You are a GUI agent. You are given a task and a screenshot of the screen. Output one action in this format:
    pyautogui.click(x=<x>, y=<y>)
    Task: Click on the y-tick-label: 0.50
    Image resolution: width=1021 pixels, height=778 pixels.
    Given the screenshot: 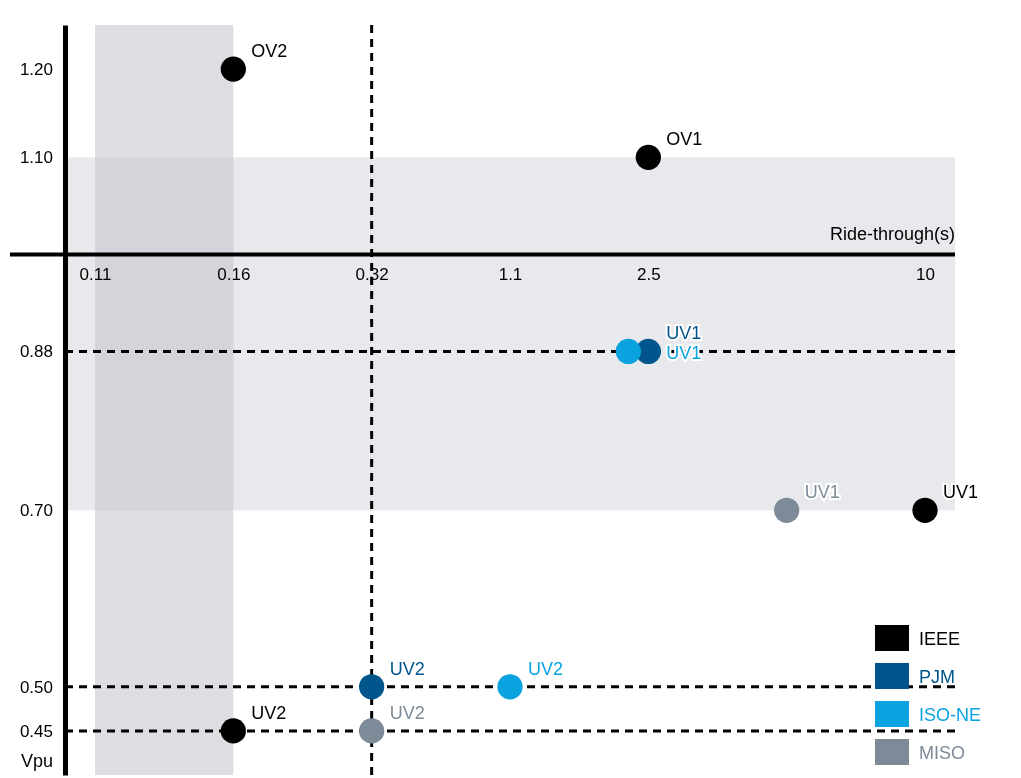 What is the action you would take?
    pyautogui.click(x=36, y=687)
    